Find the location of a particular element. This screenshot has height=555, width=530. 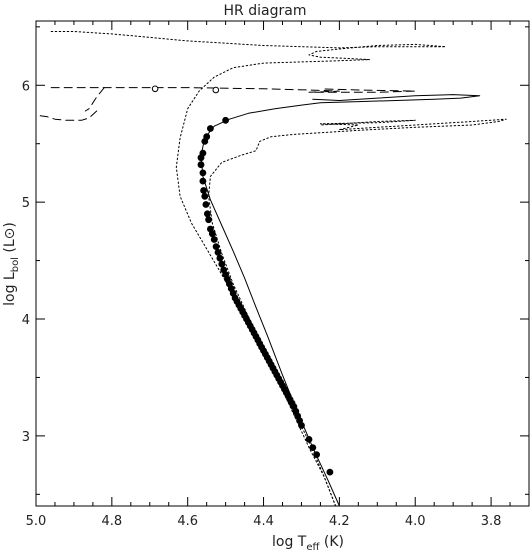

x-tick-label: 5.0 is located at coordinates (36, 521).